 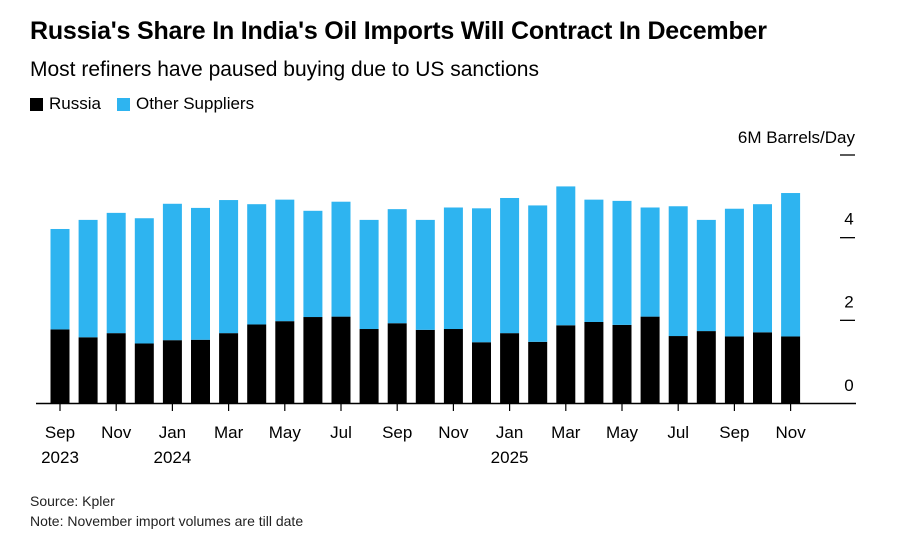 What do you see at coordinates (848, 385) in the screenshot?
I see `y-tick-label: 0` at bounding box center [848, 385].